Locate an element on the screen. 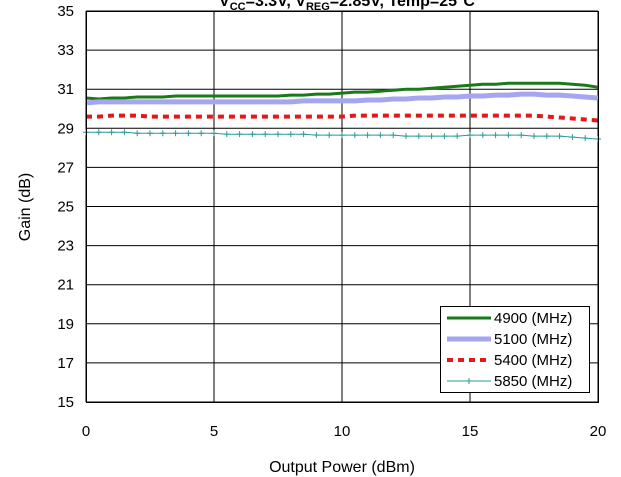  series-layer is located at coordinates (342, 112).